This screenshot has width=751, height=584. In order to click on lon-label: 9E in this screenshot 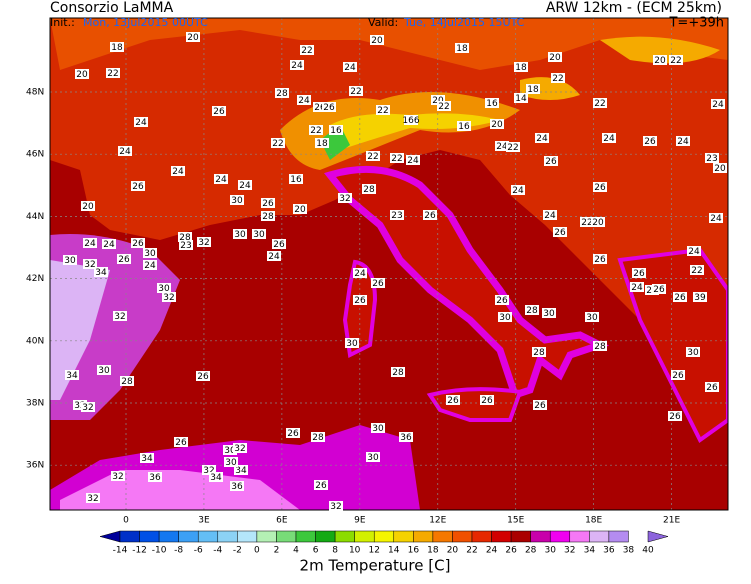, I will do `click(360, 521)`.